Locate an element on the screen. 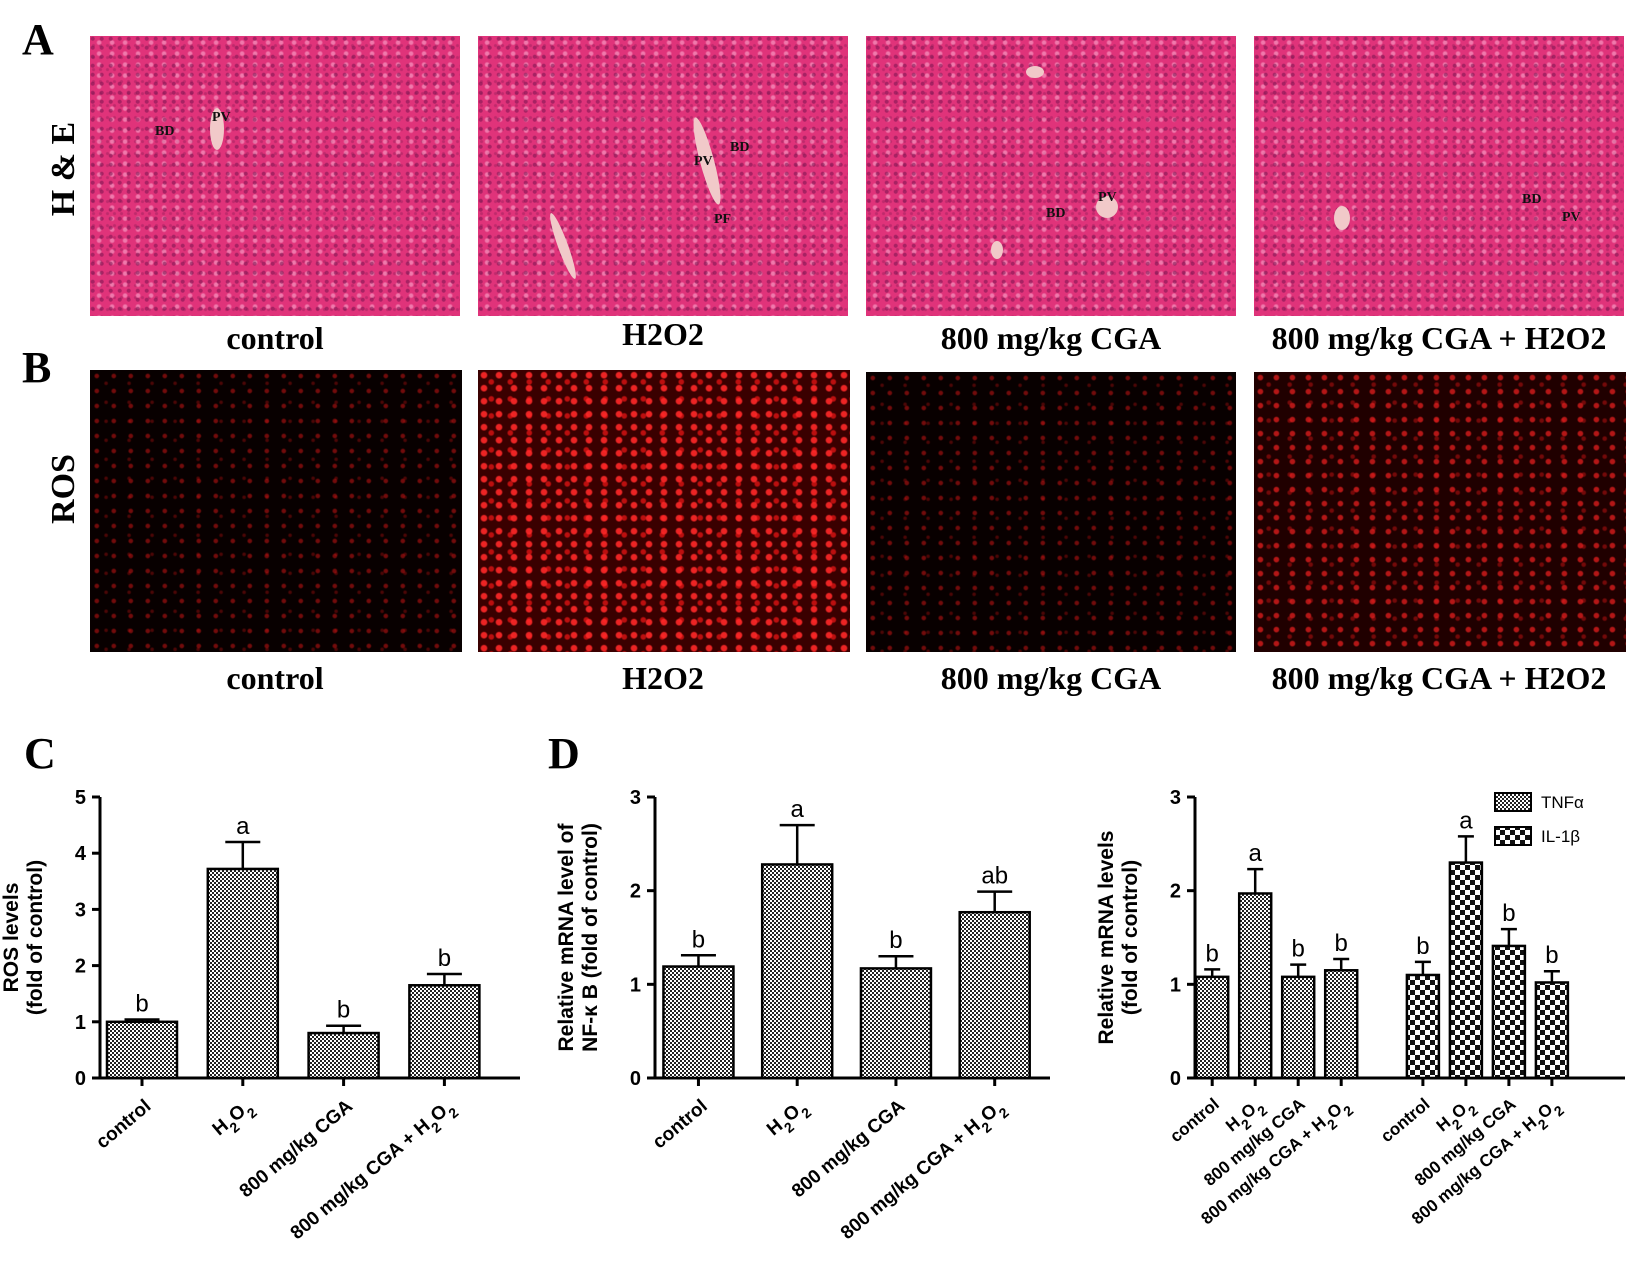 This screenshot has width=1640, height=1280. ros-image-h2o2 is located at coordinates (664, 511).